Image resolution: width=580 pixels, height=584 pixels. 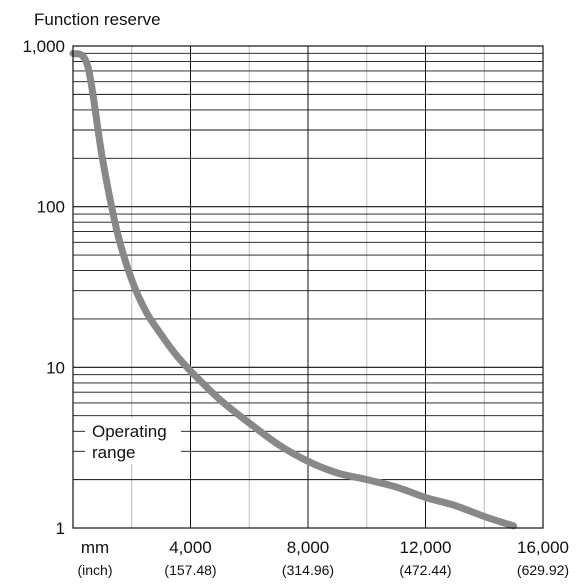 What do you see at coordinates (543, 570) in the screenshot?
I see `x-tick-sublabel: (629.92)` at bounding box center [543, 570].